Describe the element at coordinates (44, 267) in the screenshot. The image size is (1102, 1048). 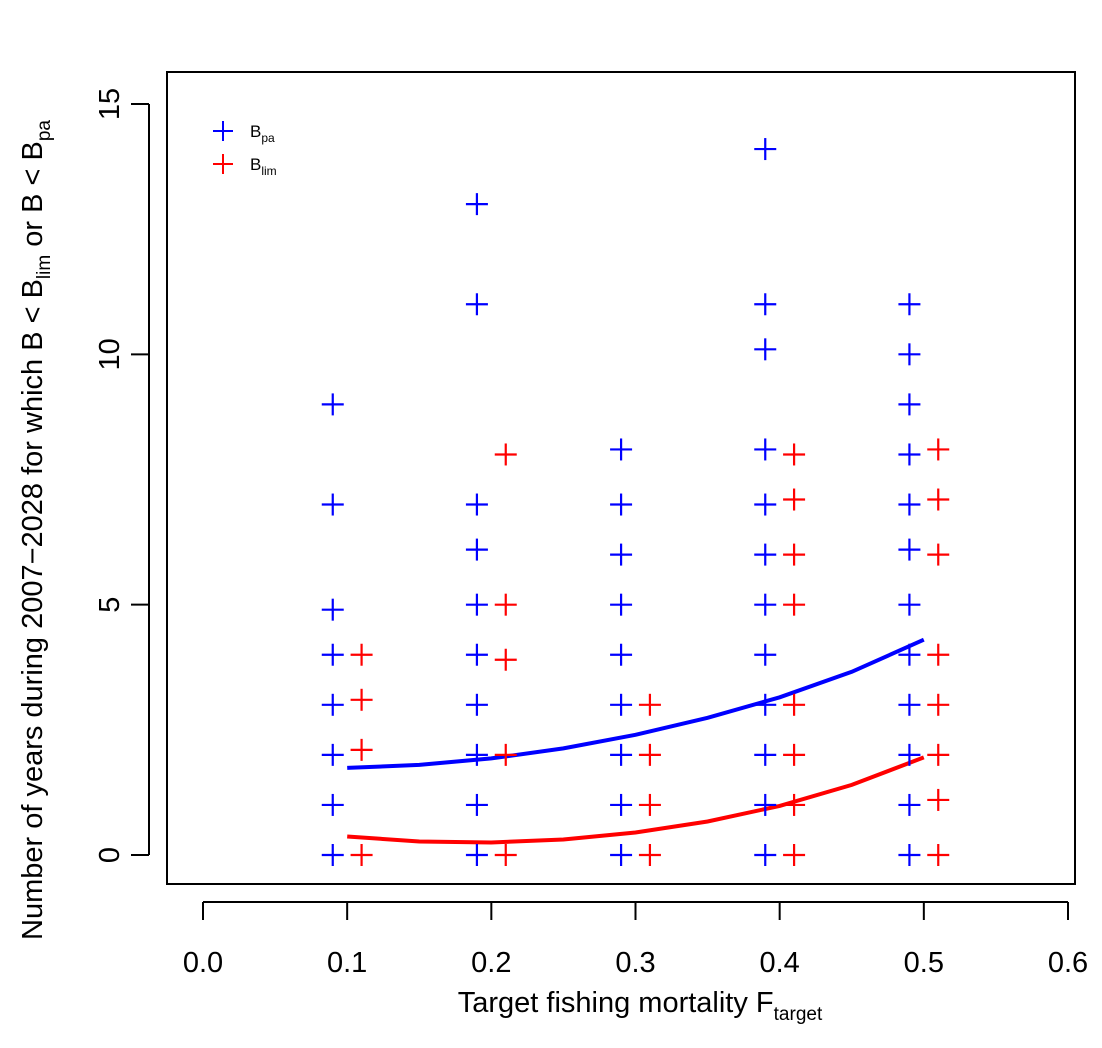
I see `y-axis-title-subscript-lim: lim` at that location.